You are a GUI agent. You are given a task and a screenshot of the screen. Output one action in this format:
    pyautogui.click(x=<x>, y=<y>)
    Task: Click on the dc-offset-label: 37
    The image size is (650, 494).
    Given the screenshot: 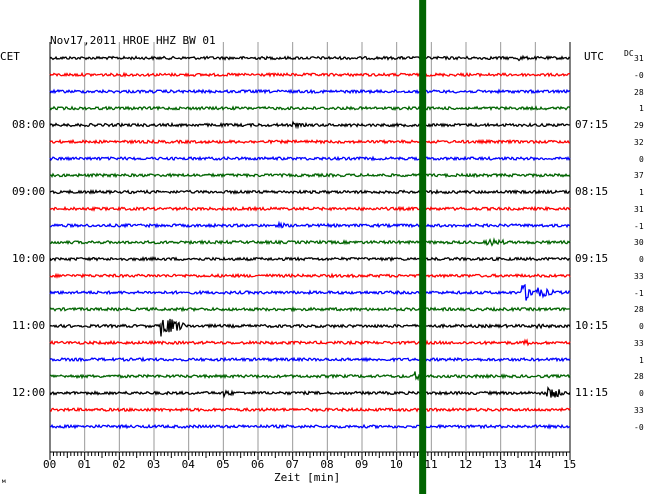 What is the action you would take?
    pyautogui.click(x=639, y=176)
    